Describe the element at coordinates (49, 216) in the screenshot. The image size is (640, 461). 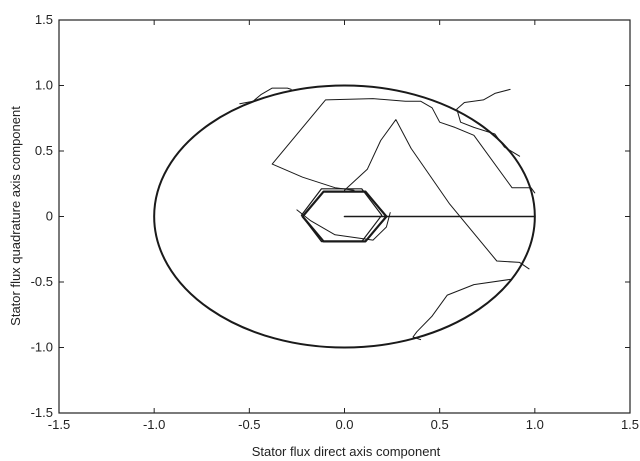
I see `y-tick-label: 0` at that location.